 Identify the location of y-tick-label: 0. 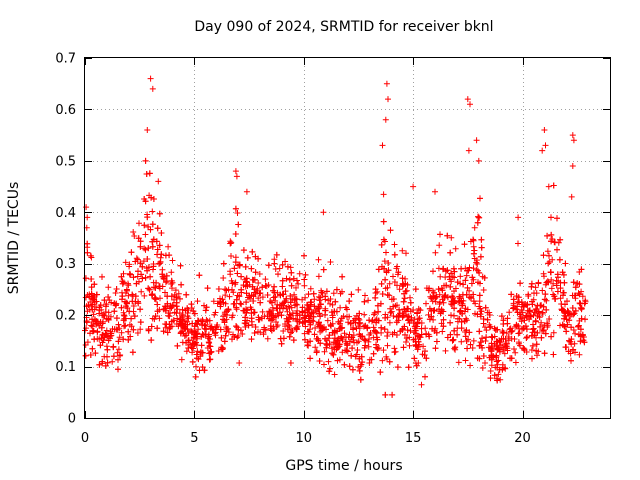
(72, 419).